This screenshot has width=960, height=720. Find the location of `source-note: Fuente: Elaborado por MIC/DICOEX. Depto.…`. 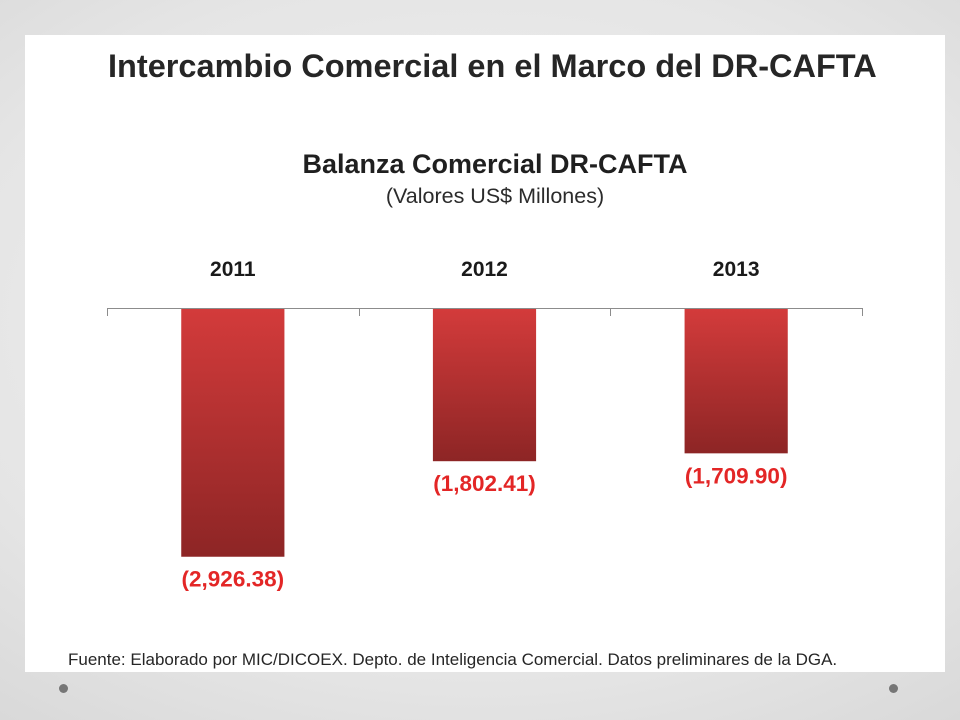

source-note: Fuente: Elaborado por MIC/DICOEX. Depto.… is located at coordinates (453, 659).